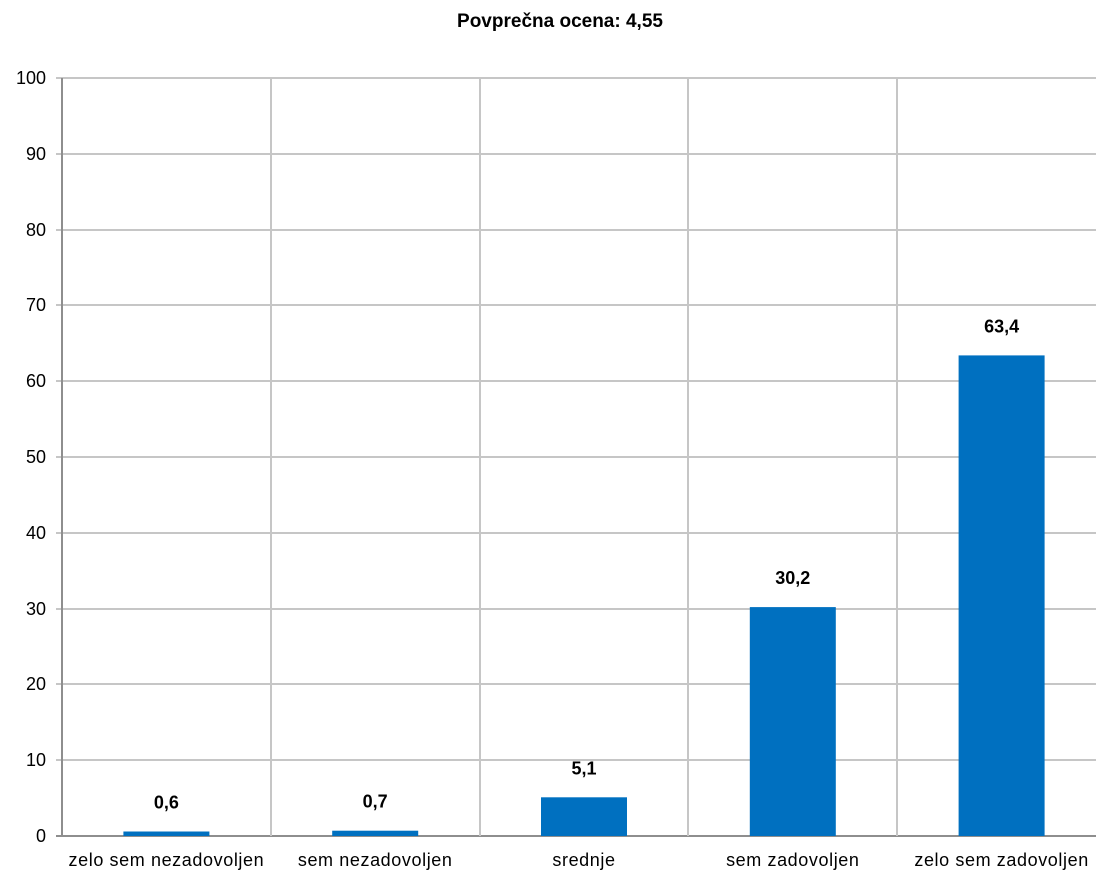 This screenshot has width=1096, height=874. What do you see at coordinates (792, 860) in the screenshot?
I see `x-tick-label: sem zadovoljen` at bounding box center [792, 860].